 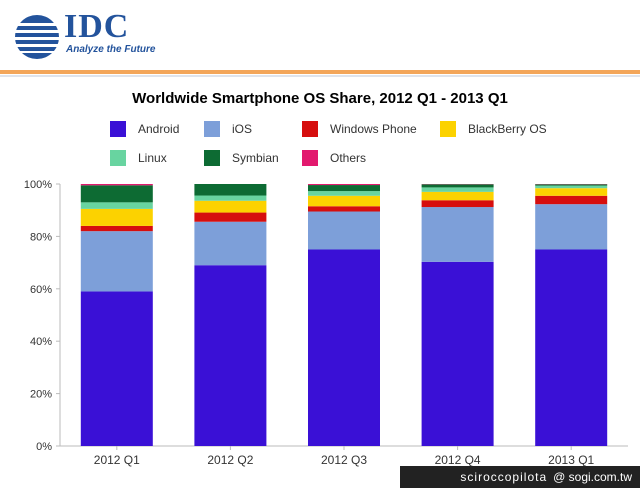 I want to click on legend-label: iOS, so click(x=242, y=129).